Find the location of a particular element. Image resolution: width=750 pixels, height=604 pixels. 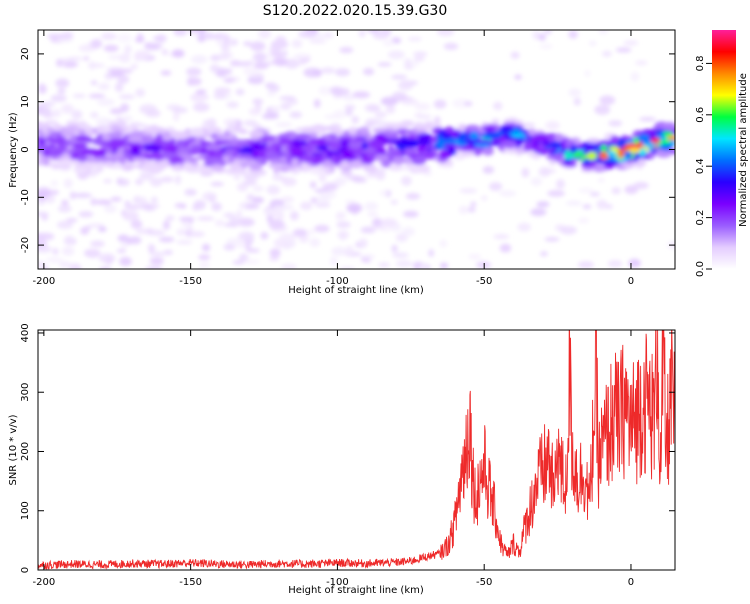

colorbar-tick-label: 0.2 is located at coordinates (700, 218).